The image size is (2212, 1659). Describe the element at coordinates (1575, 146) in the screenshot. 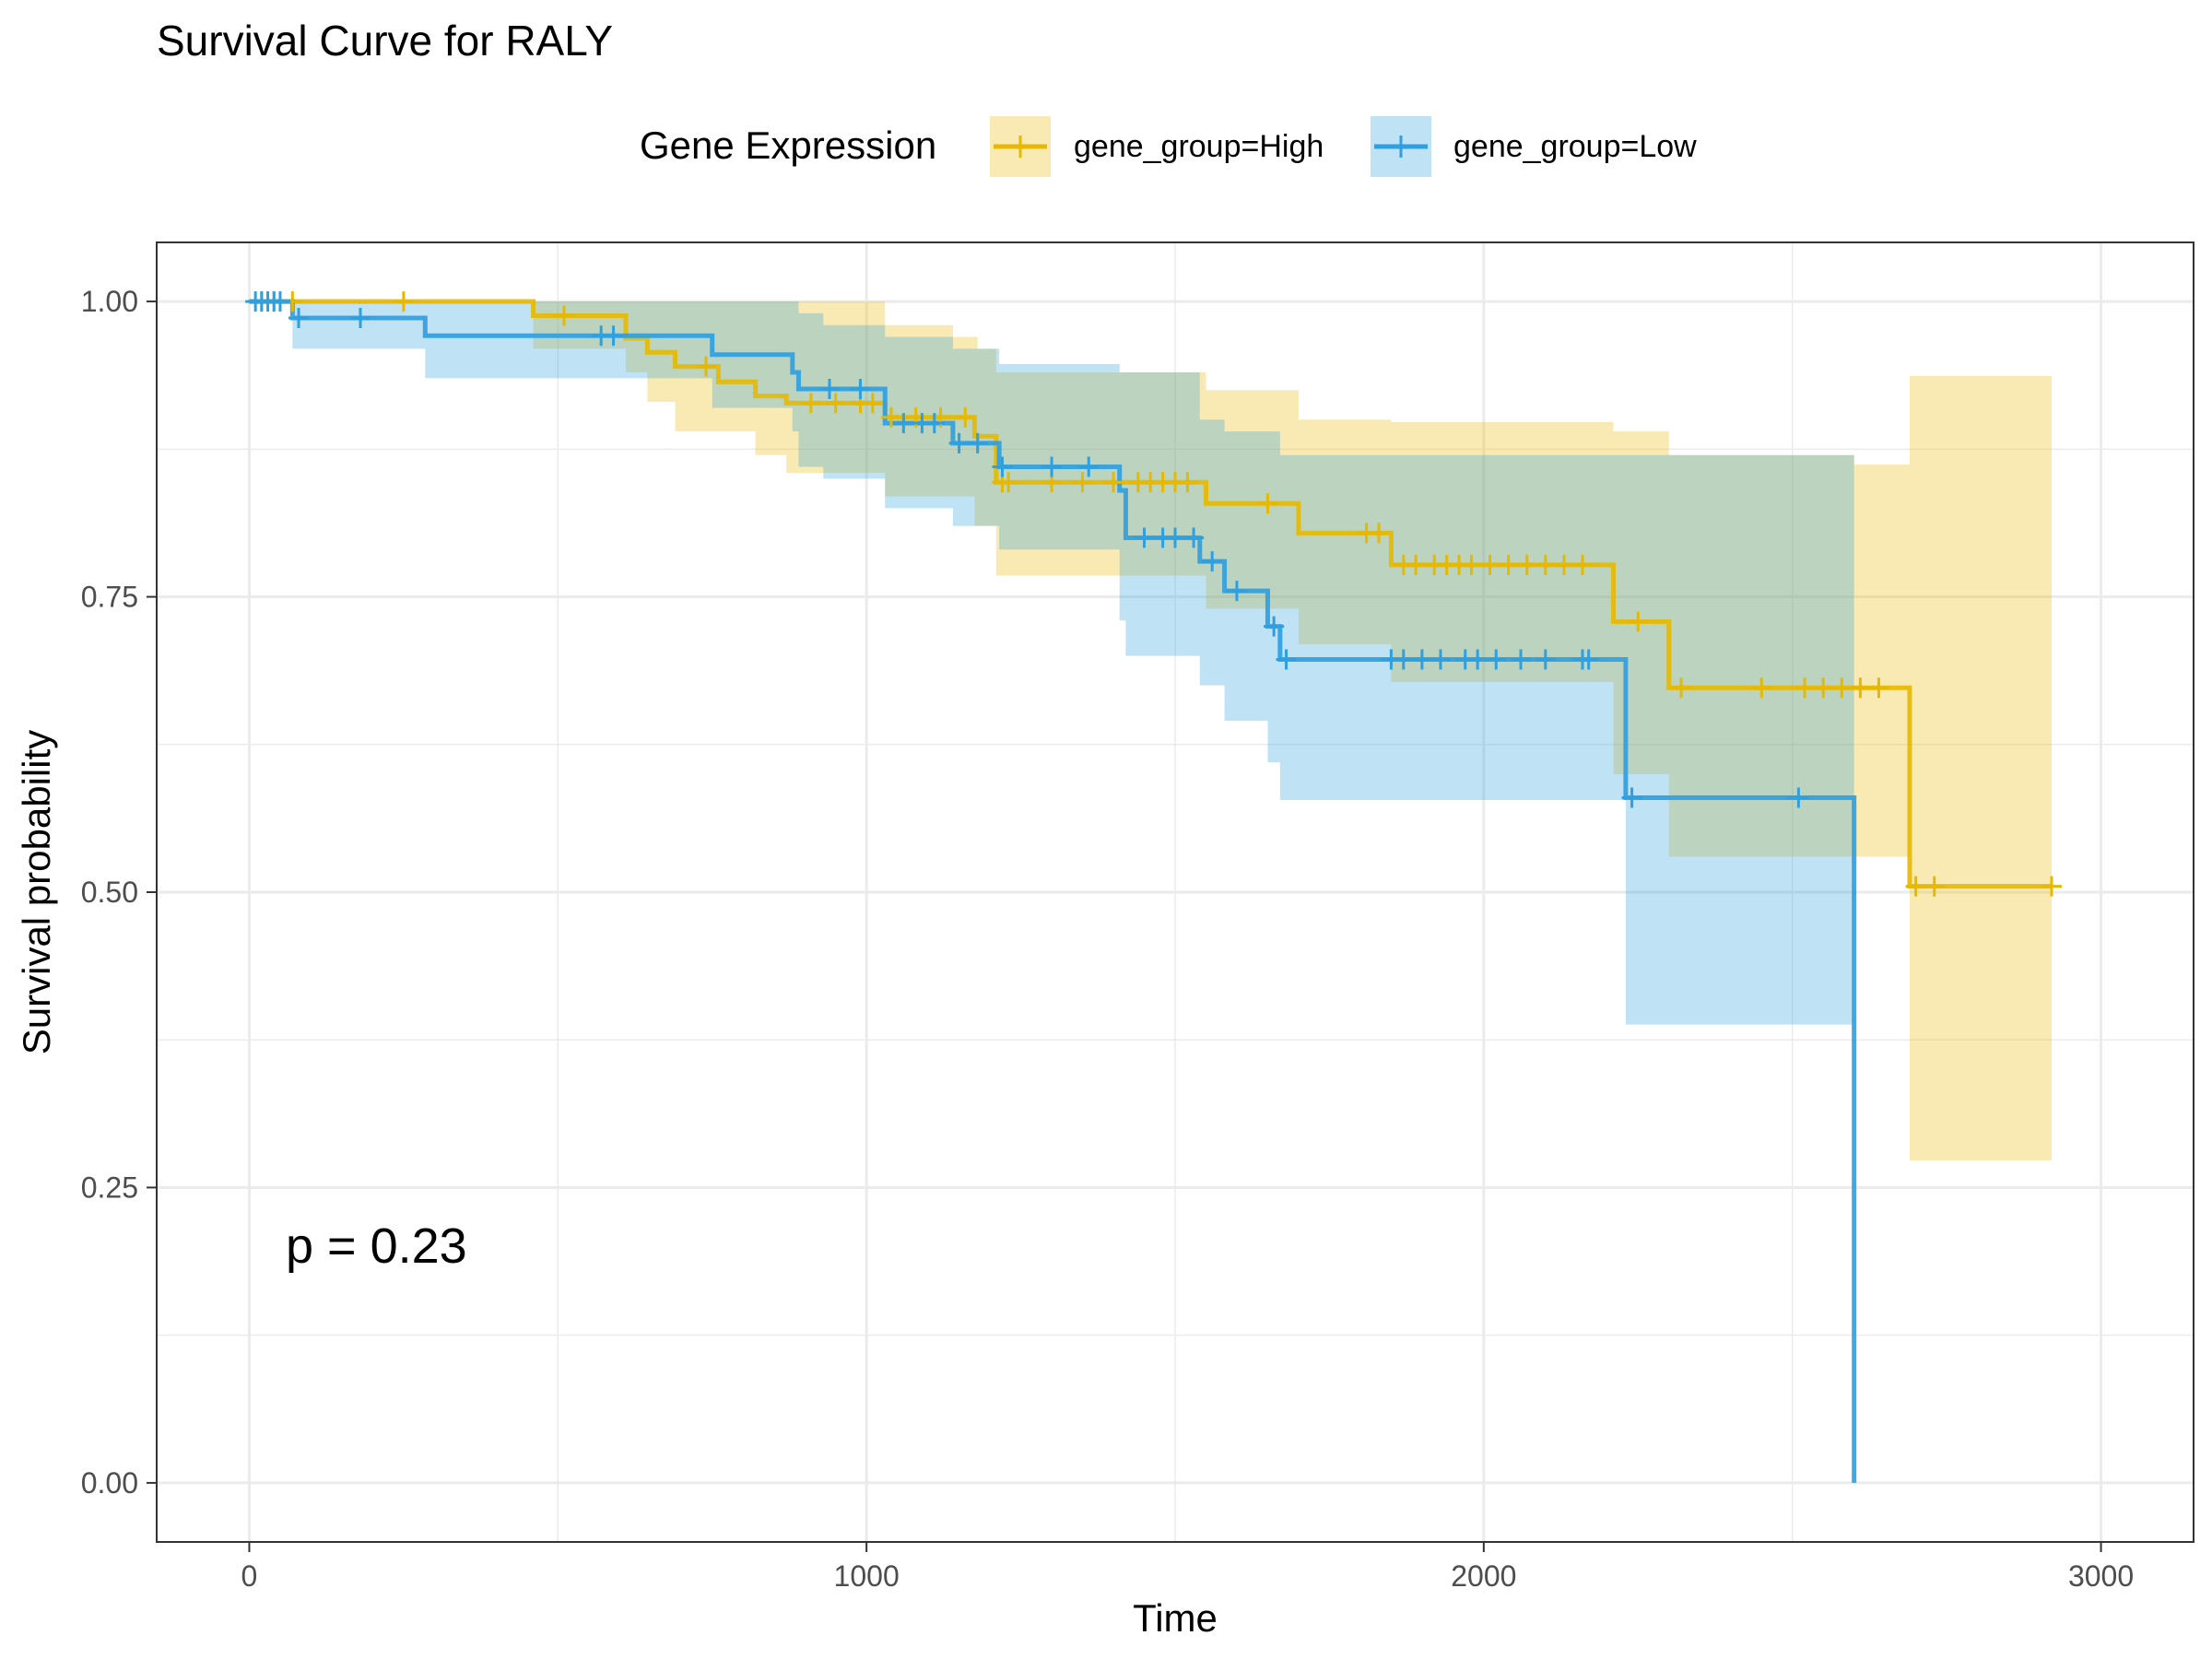

I see `legend-label-low: gene_group=Low` at that location.